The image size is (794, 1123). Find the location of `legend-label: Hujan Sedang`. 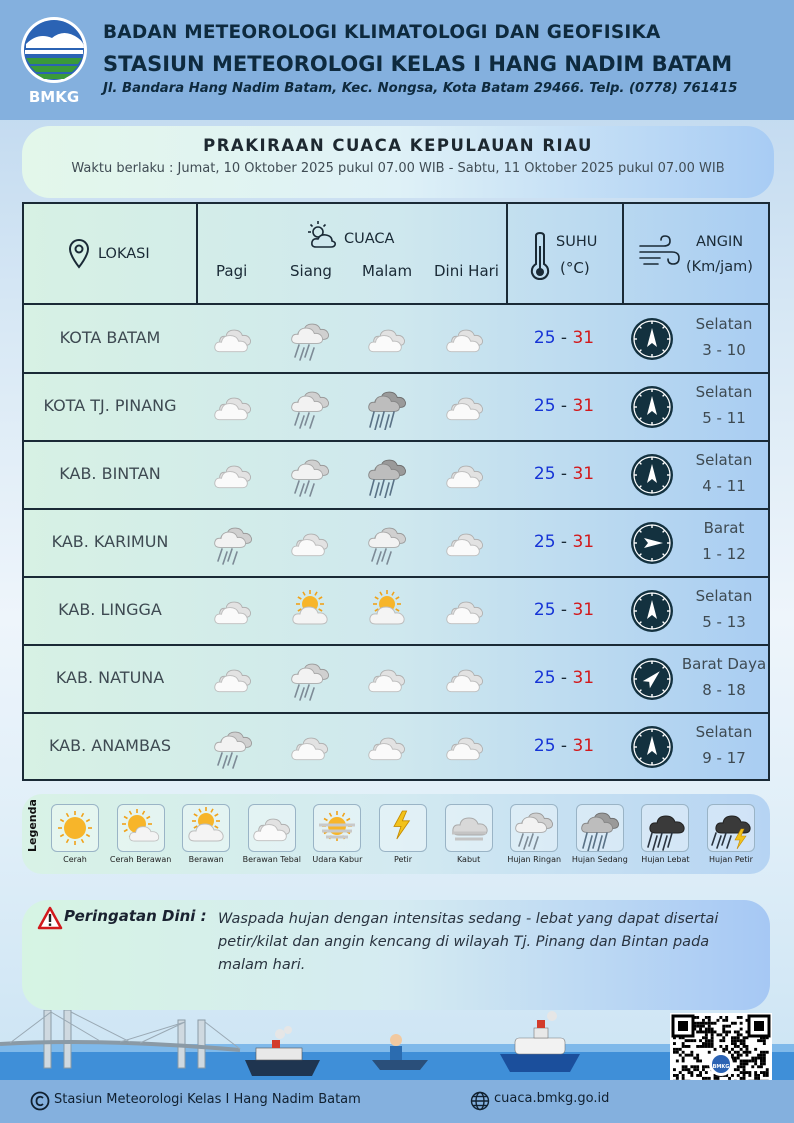

legend-label: Hujan Sedang is located at coordinates (599, 859).